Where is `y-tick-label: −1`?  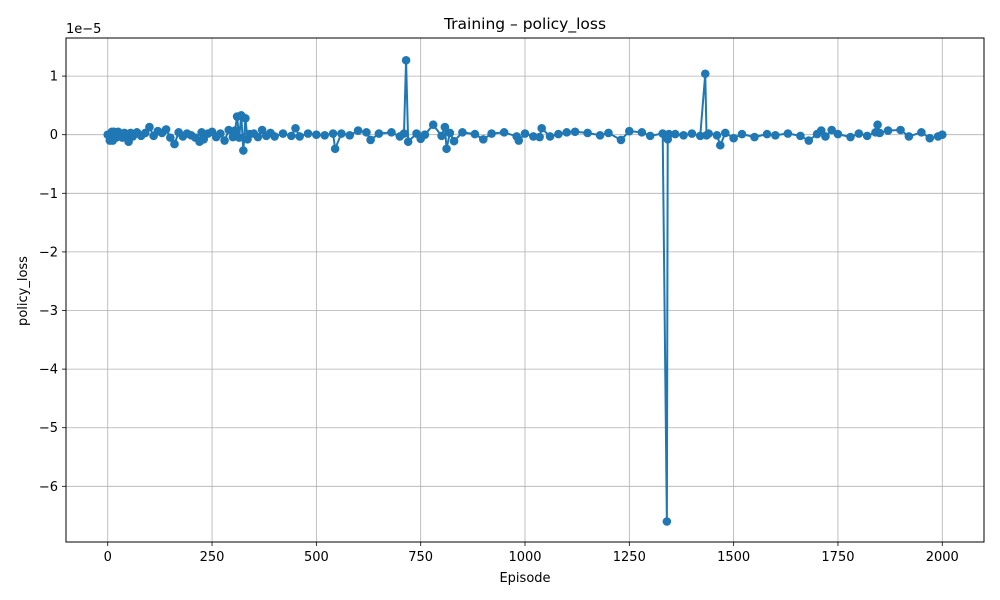 y-tick-label: −1 is located at coordinates (48, 194).